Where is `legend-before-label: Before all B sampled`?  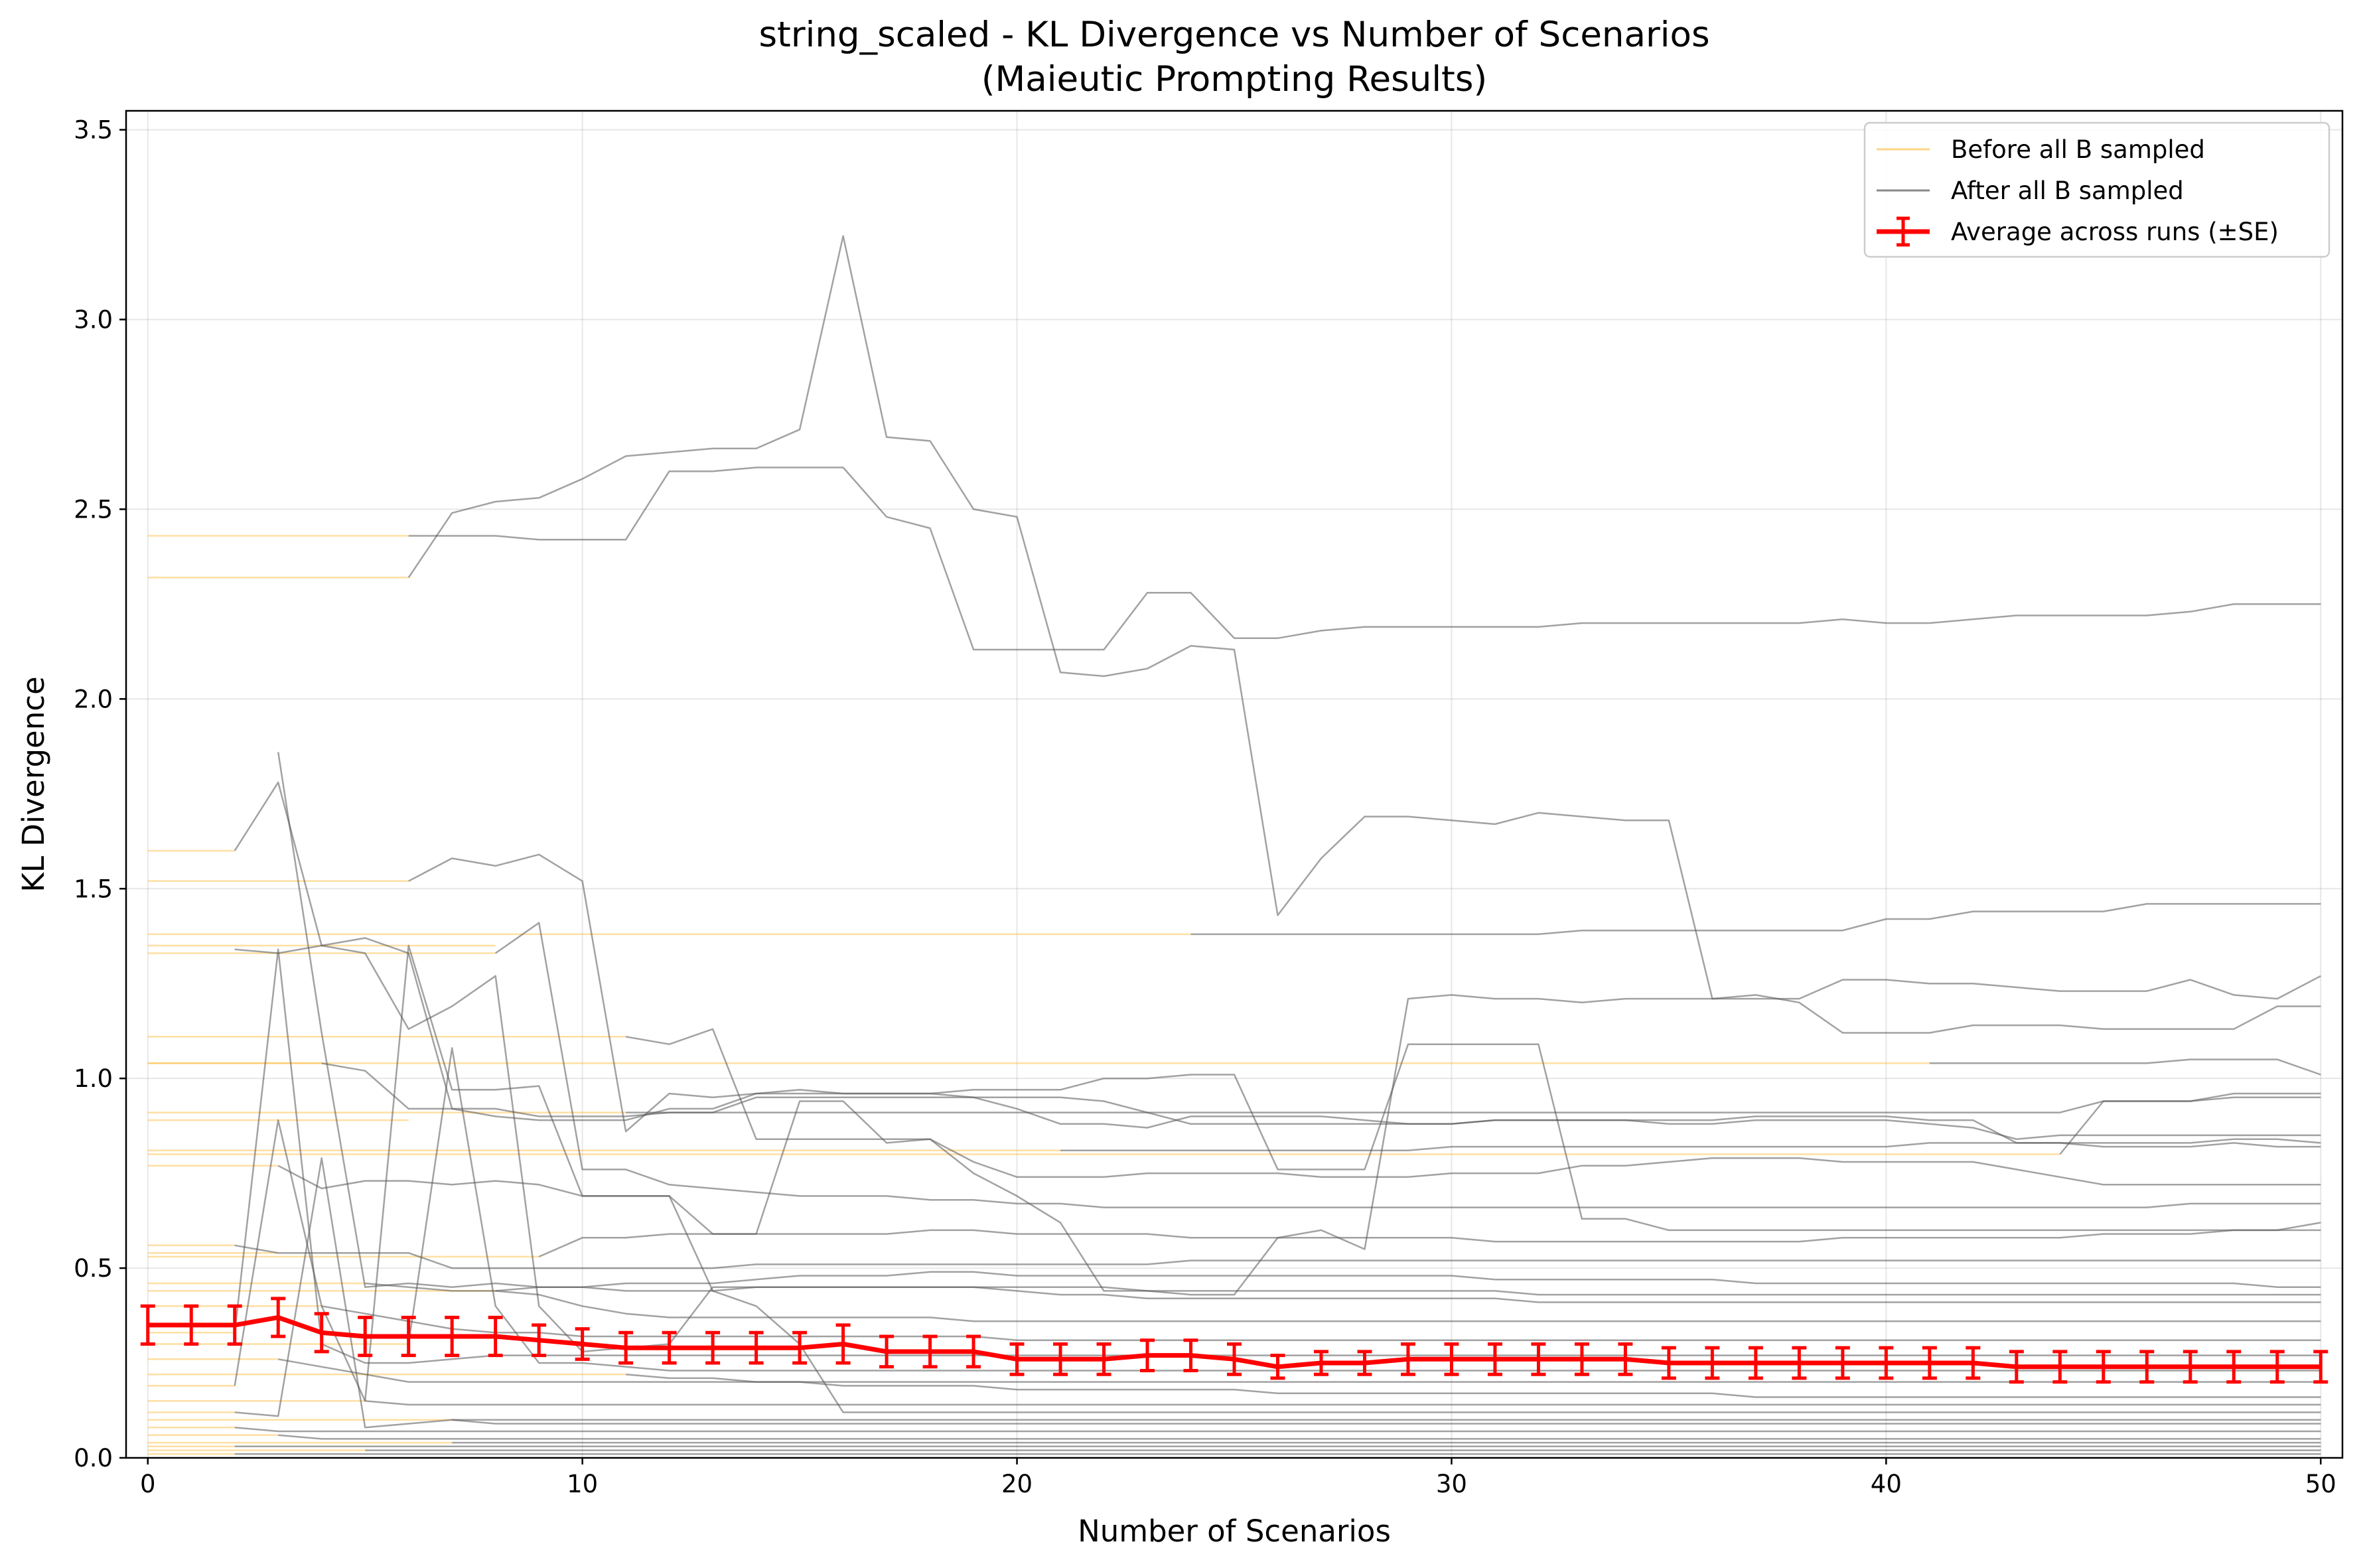
legend-before-label: Before all B sampled is located at coordinates (2078, 149).